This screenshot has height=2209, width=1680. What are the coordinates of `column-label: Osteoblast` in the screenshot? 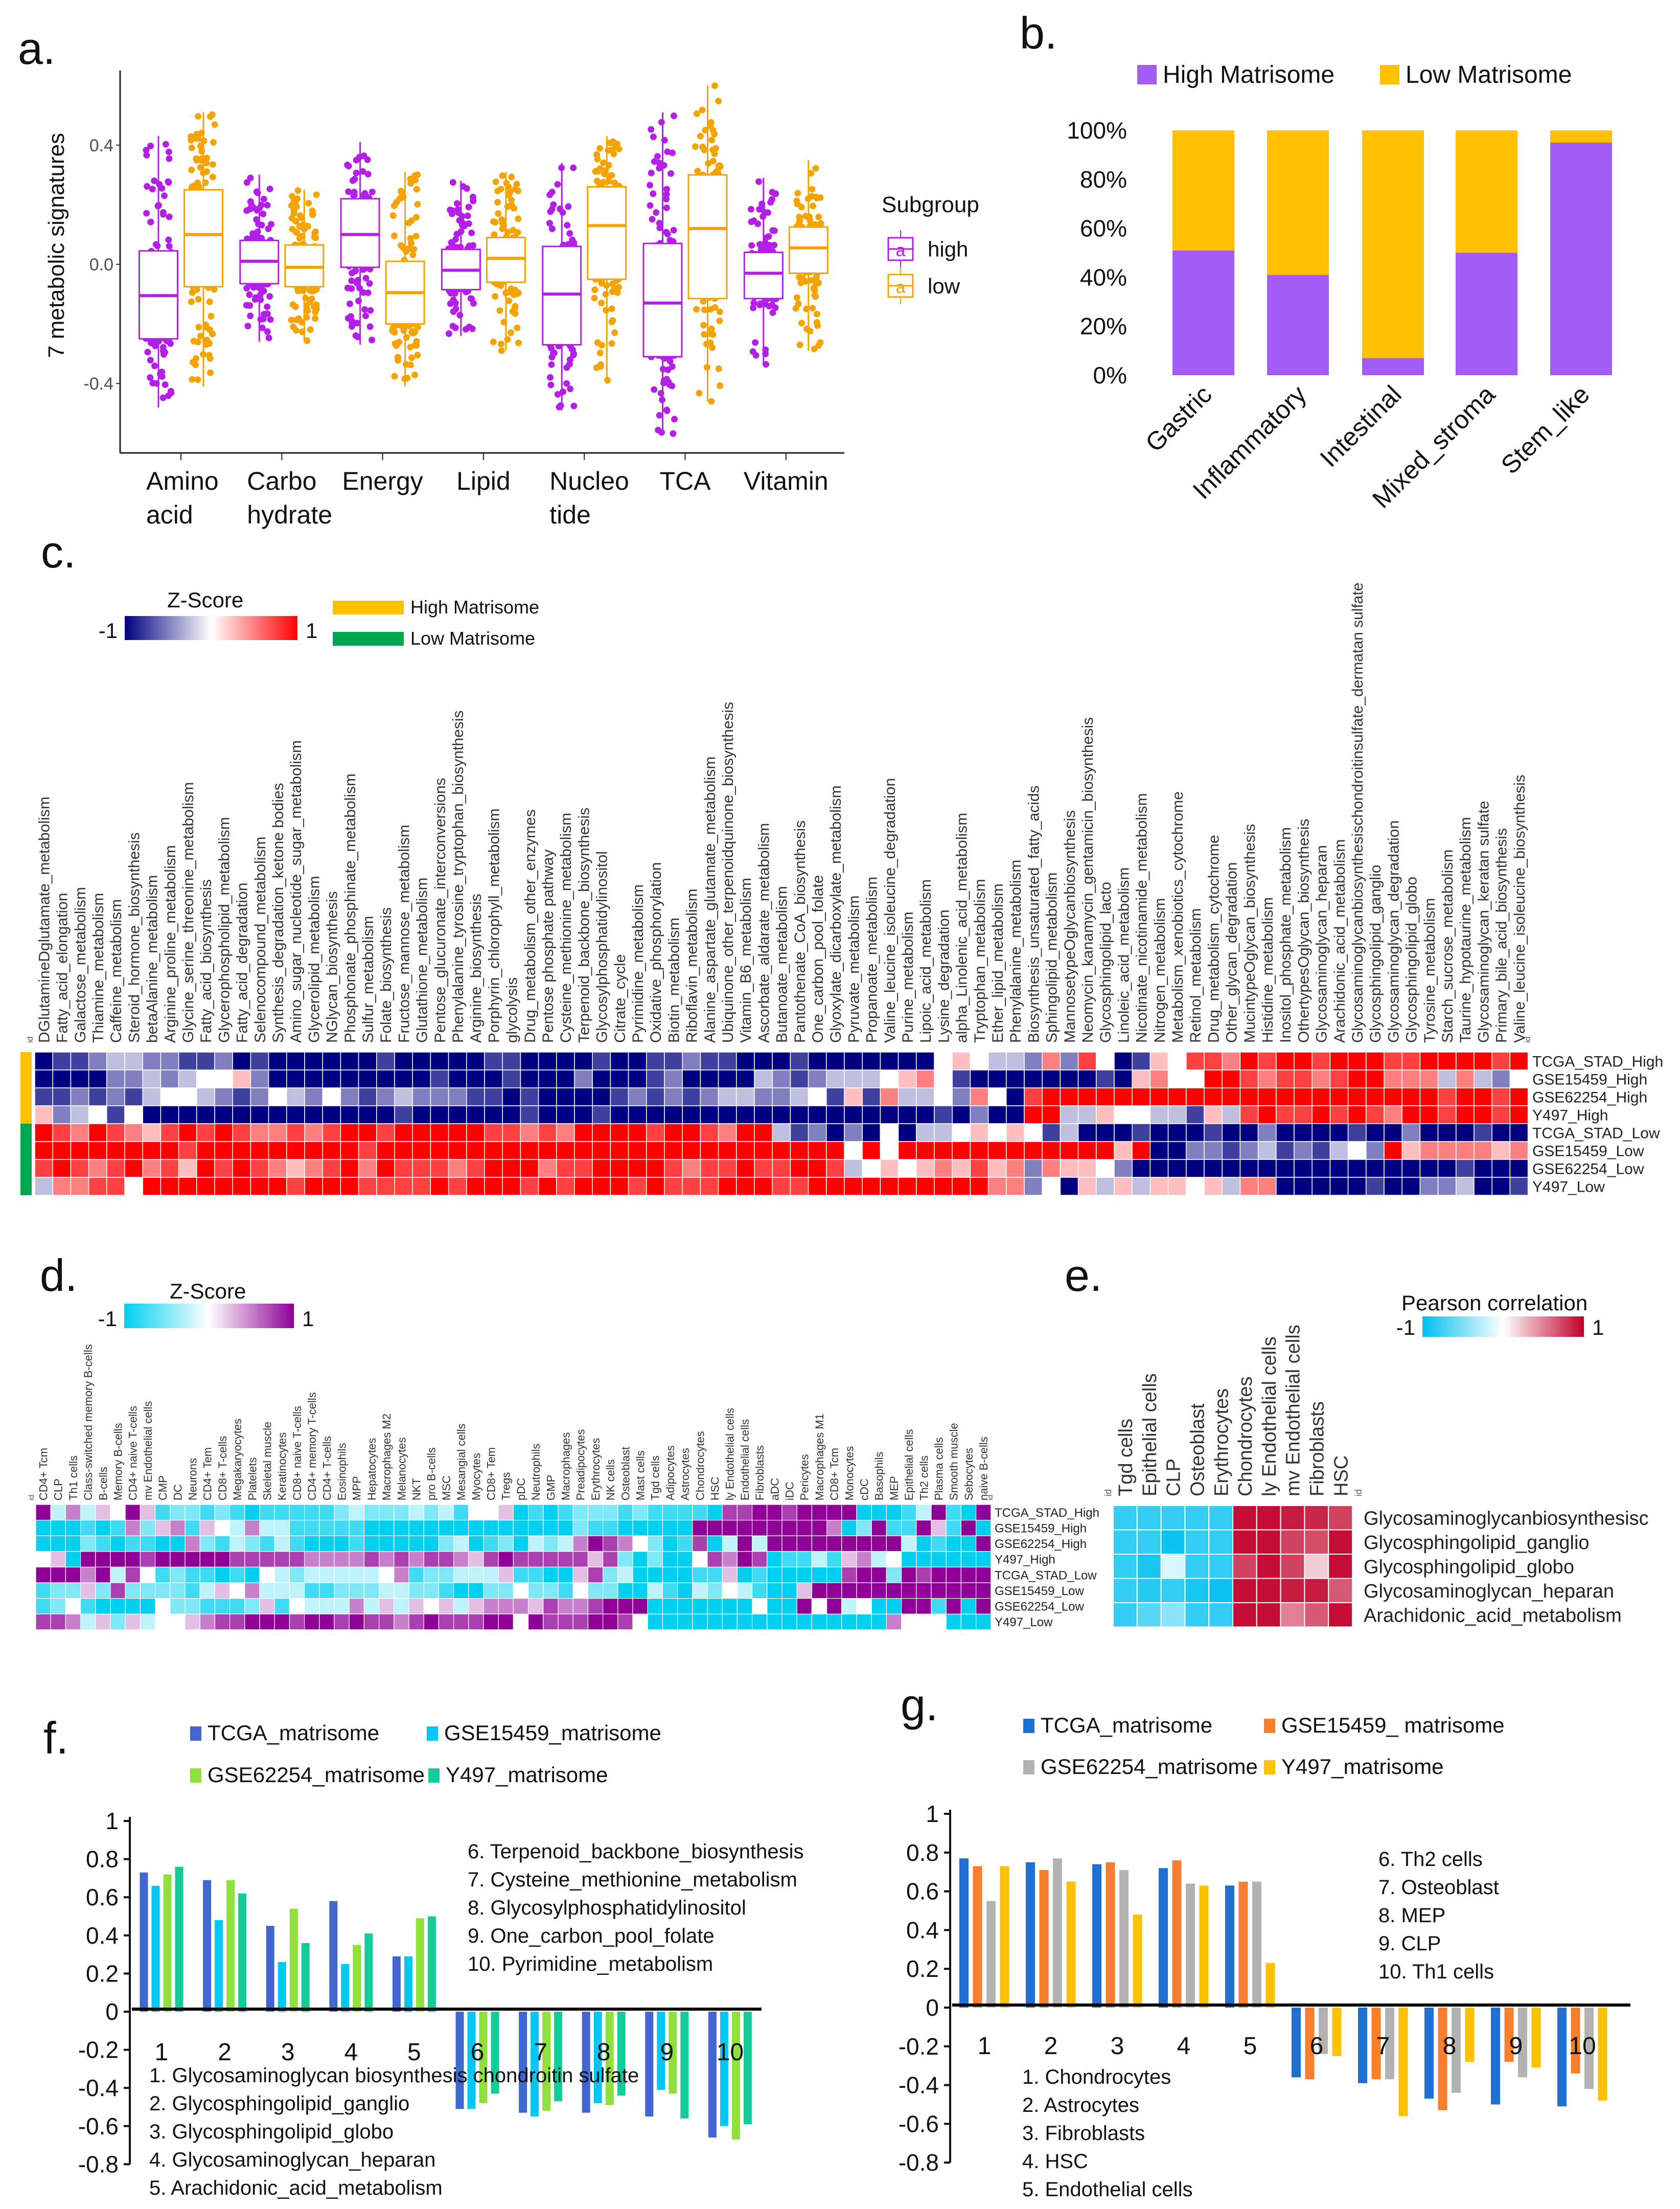 It's located at (1197, 1449).